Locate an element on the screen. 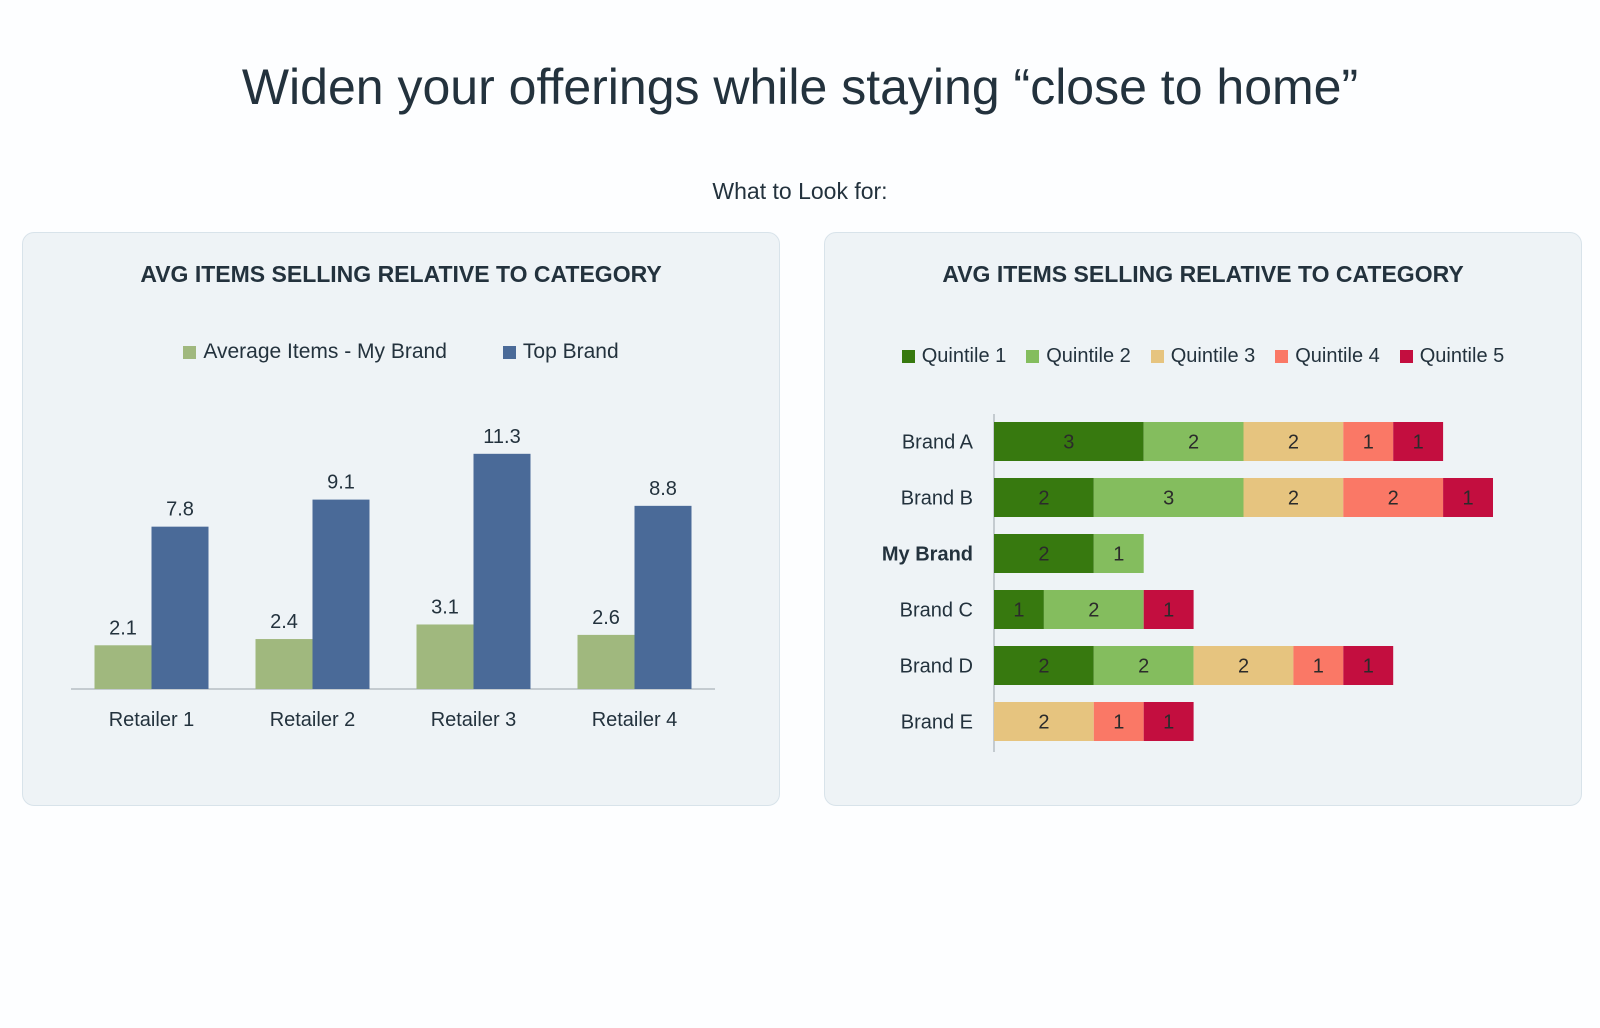 Image resolution: width=1600 pixels, height=1028 pixels. legend-item-top-brand: Top Brand is located at coordinates (560, 352).